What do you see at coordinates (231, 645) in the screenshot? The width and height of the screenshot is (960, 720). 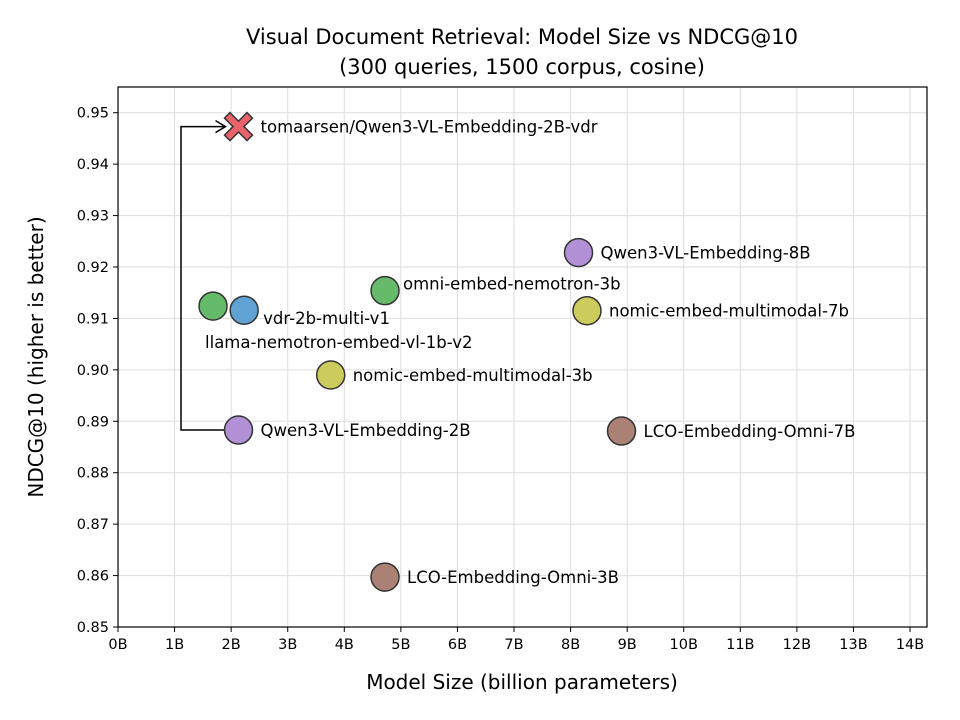 I see `x-tick-label: 2B` at bounding box center [231, 645].